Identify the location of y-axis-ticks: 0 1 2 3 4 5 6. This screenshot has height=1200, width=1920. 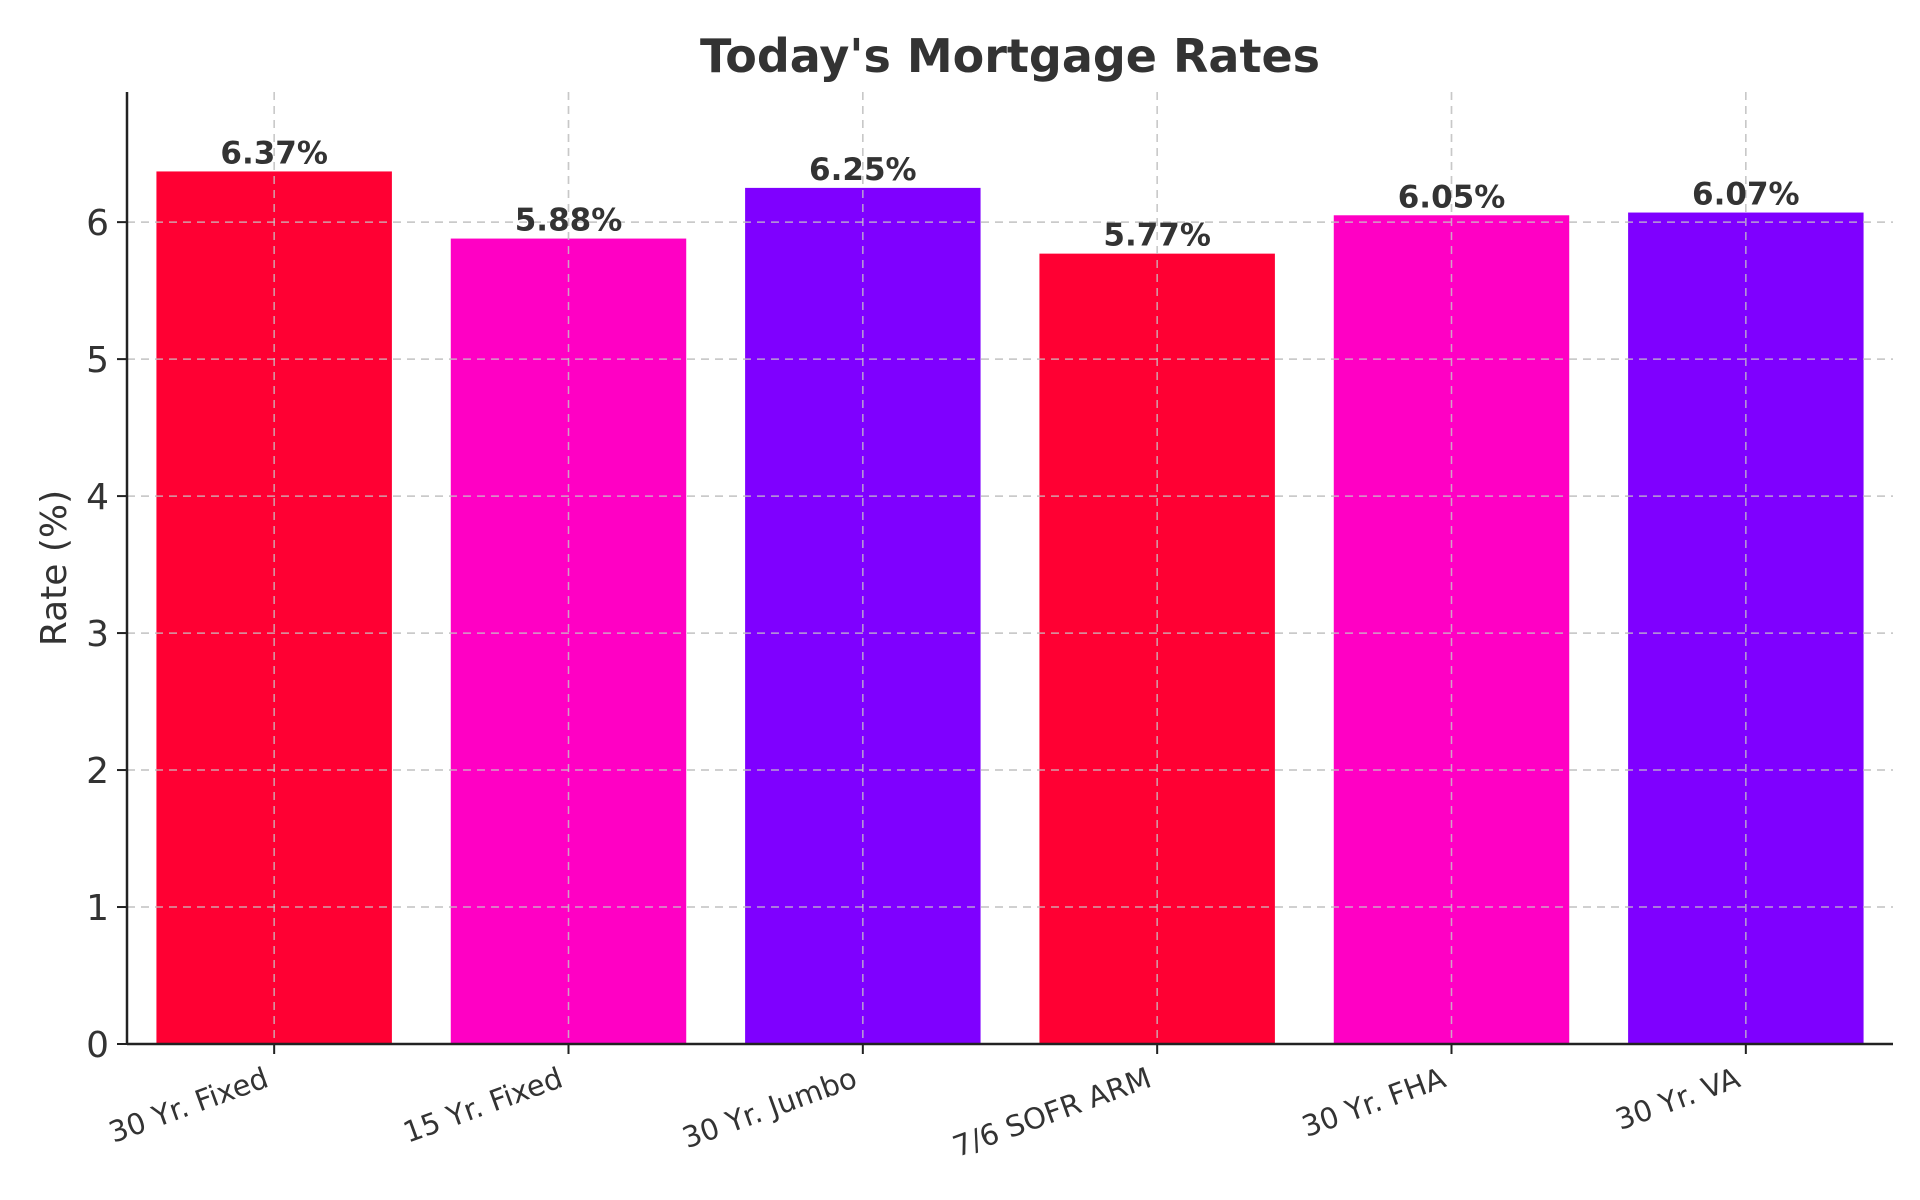
(106, 634).